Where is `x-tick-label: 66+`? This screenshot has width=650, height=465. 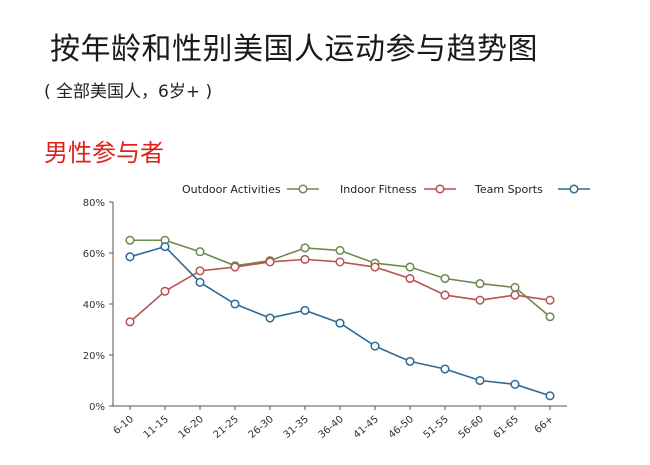
x-tick-label: 66+ is located at coordinates (544, 425).